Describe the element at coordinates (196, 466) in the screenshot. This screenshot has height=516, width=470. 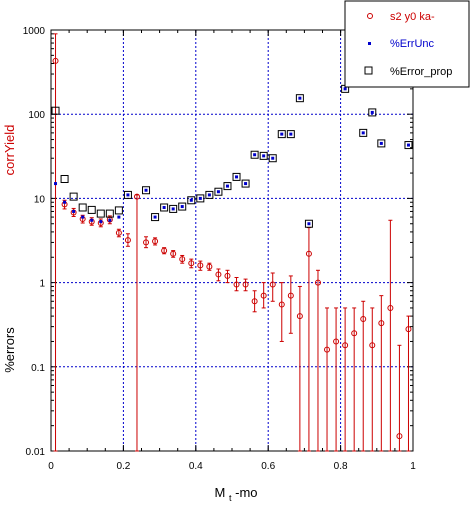
I see `x-tick-label: 0.4` at that location.